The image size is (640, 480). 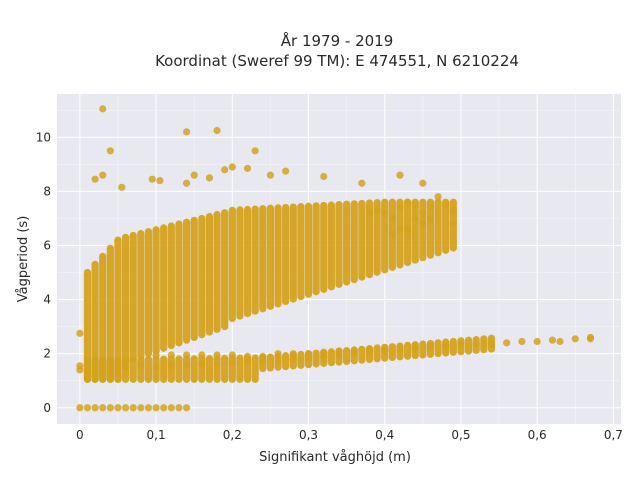 What do you see at coordinates (308, 435) in the screenshot?
I see `x-tick-label: 0,3` at bounding box center [308, 435].